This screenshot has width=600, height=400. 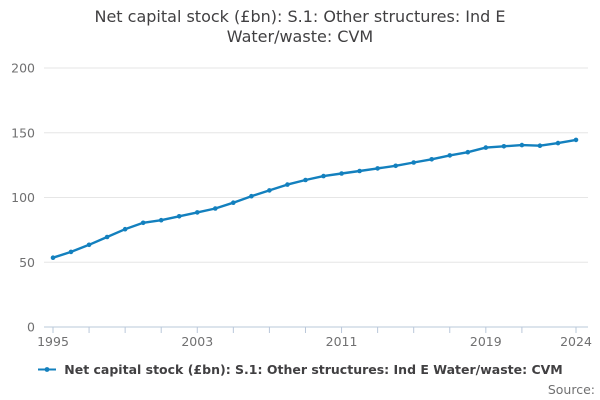 What do you see at coordinates (269, 190) in the screenshot?
I see `data-point-2007` at bounding box center [269, 190].